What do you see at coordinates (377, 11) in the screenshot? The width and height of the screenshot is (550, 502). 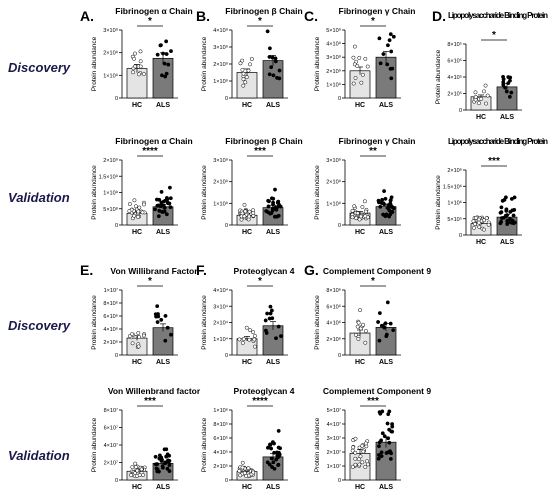 I see `chart-title: Fibrinogen γ Chain` at bounding box center [377, 11].